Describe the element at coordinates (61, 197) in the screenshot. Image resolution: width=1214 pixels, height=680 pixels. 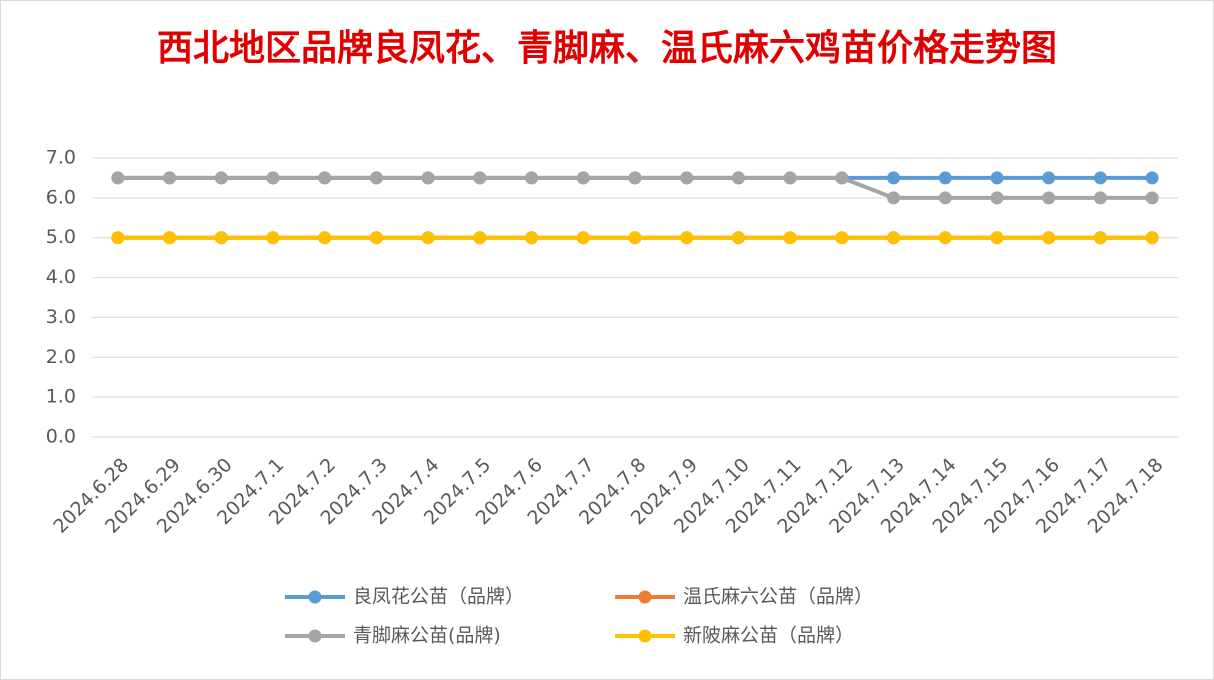
I see `y-tick-label: 6.0` at that location.